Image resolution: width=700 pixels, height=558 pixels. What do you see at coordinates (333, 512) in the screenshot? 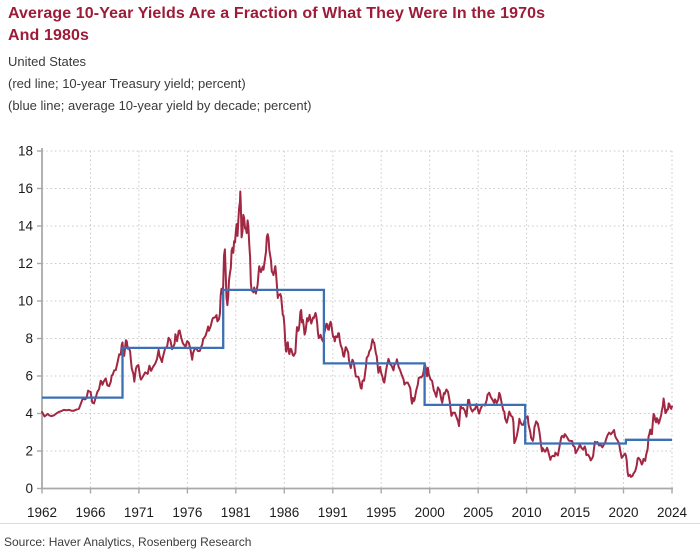
I see `x-tick-label: 1991` at bounding box center [333, 512].